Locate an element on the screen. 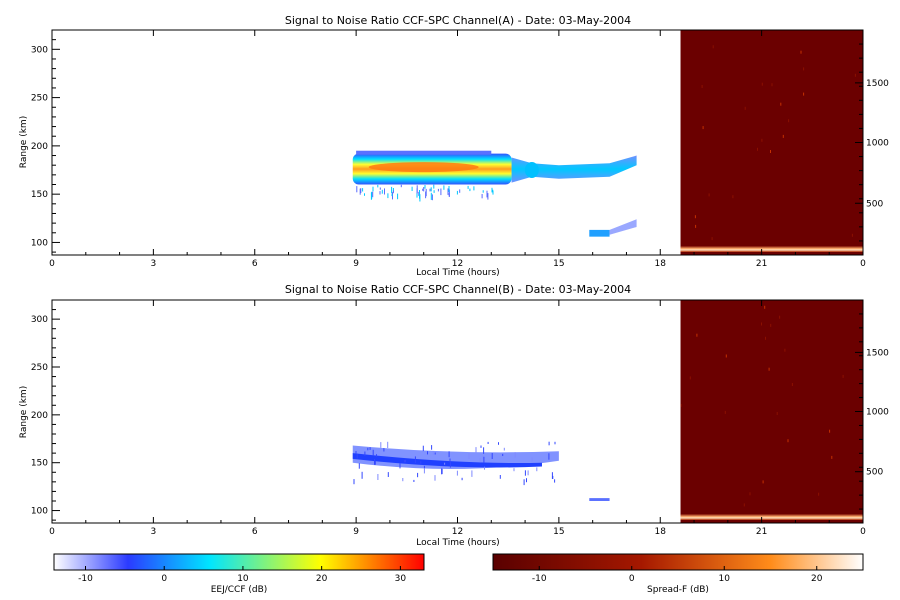 Image resolution: width=900 pixels, height=600 pixels. spread-f-bottom-band-b is located at coordinates (771, 517).